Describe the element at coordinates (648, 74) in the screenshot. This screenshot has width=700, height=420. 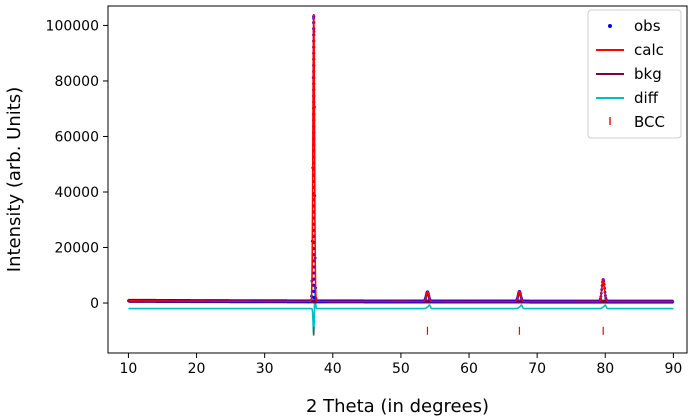
I see `legend-label: bkg` at that location.